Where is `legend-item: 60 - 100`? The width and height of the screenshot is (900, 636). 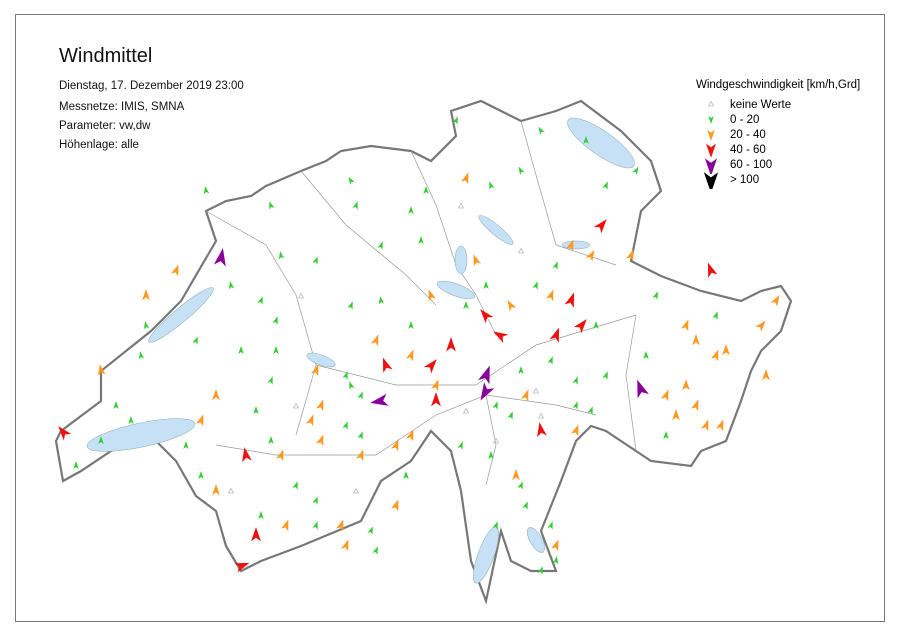 legend-item: 60 - 100 is located at coordinates (778, 165).